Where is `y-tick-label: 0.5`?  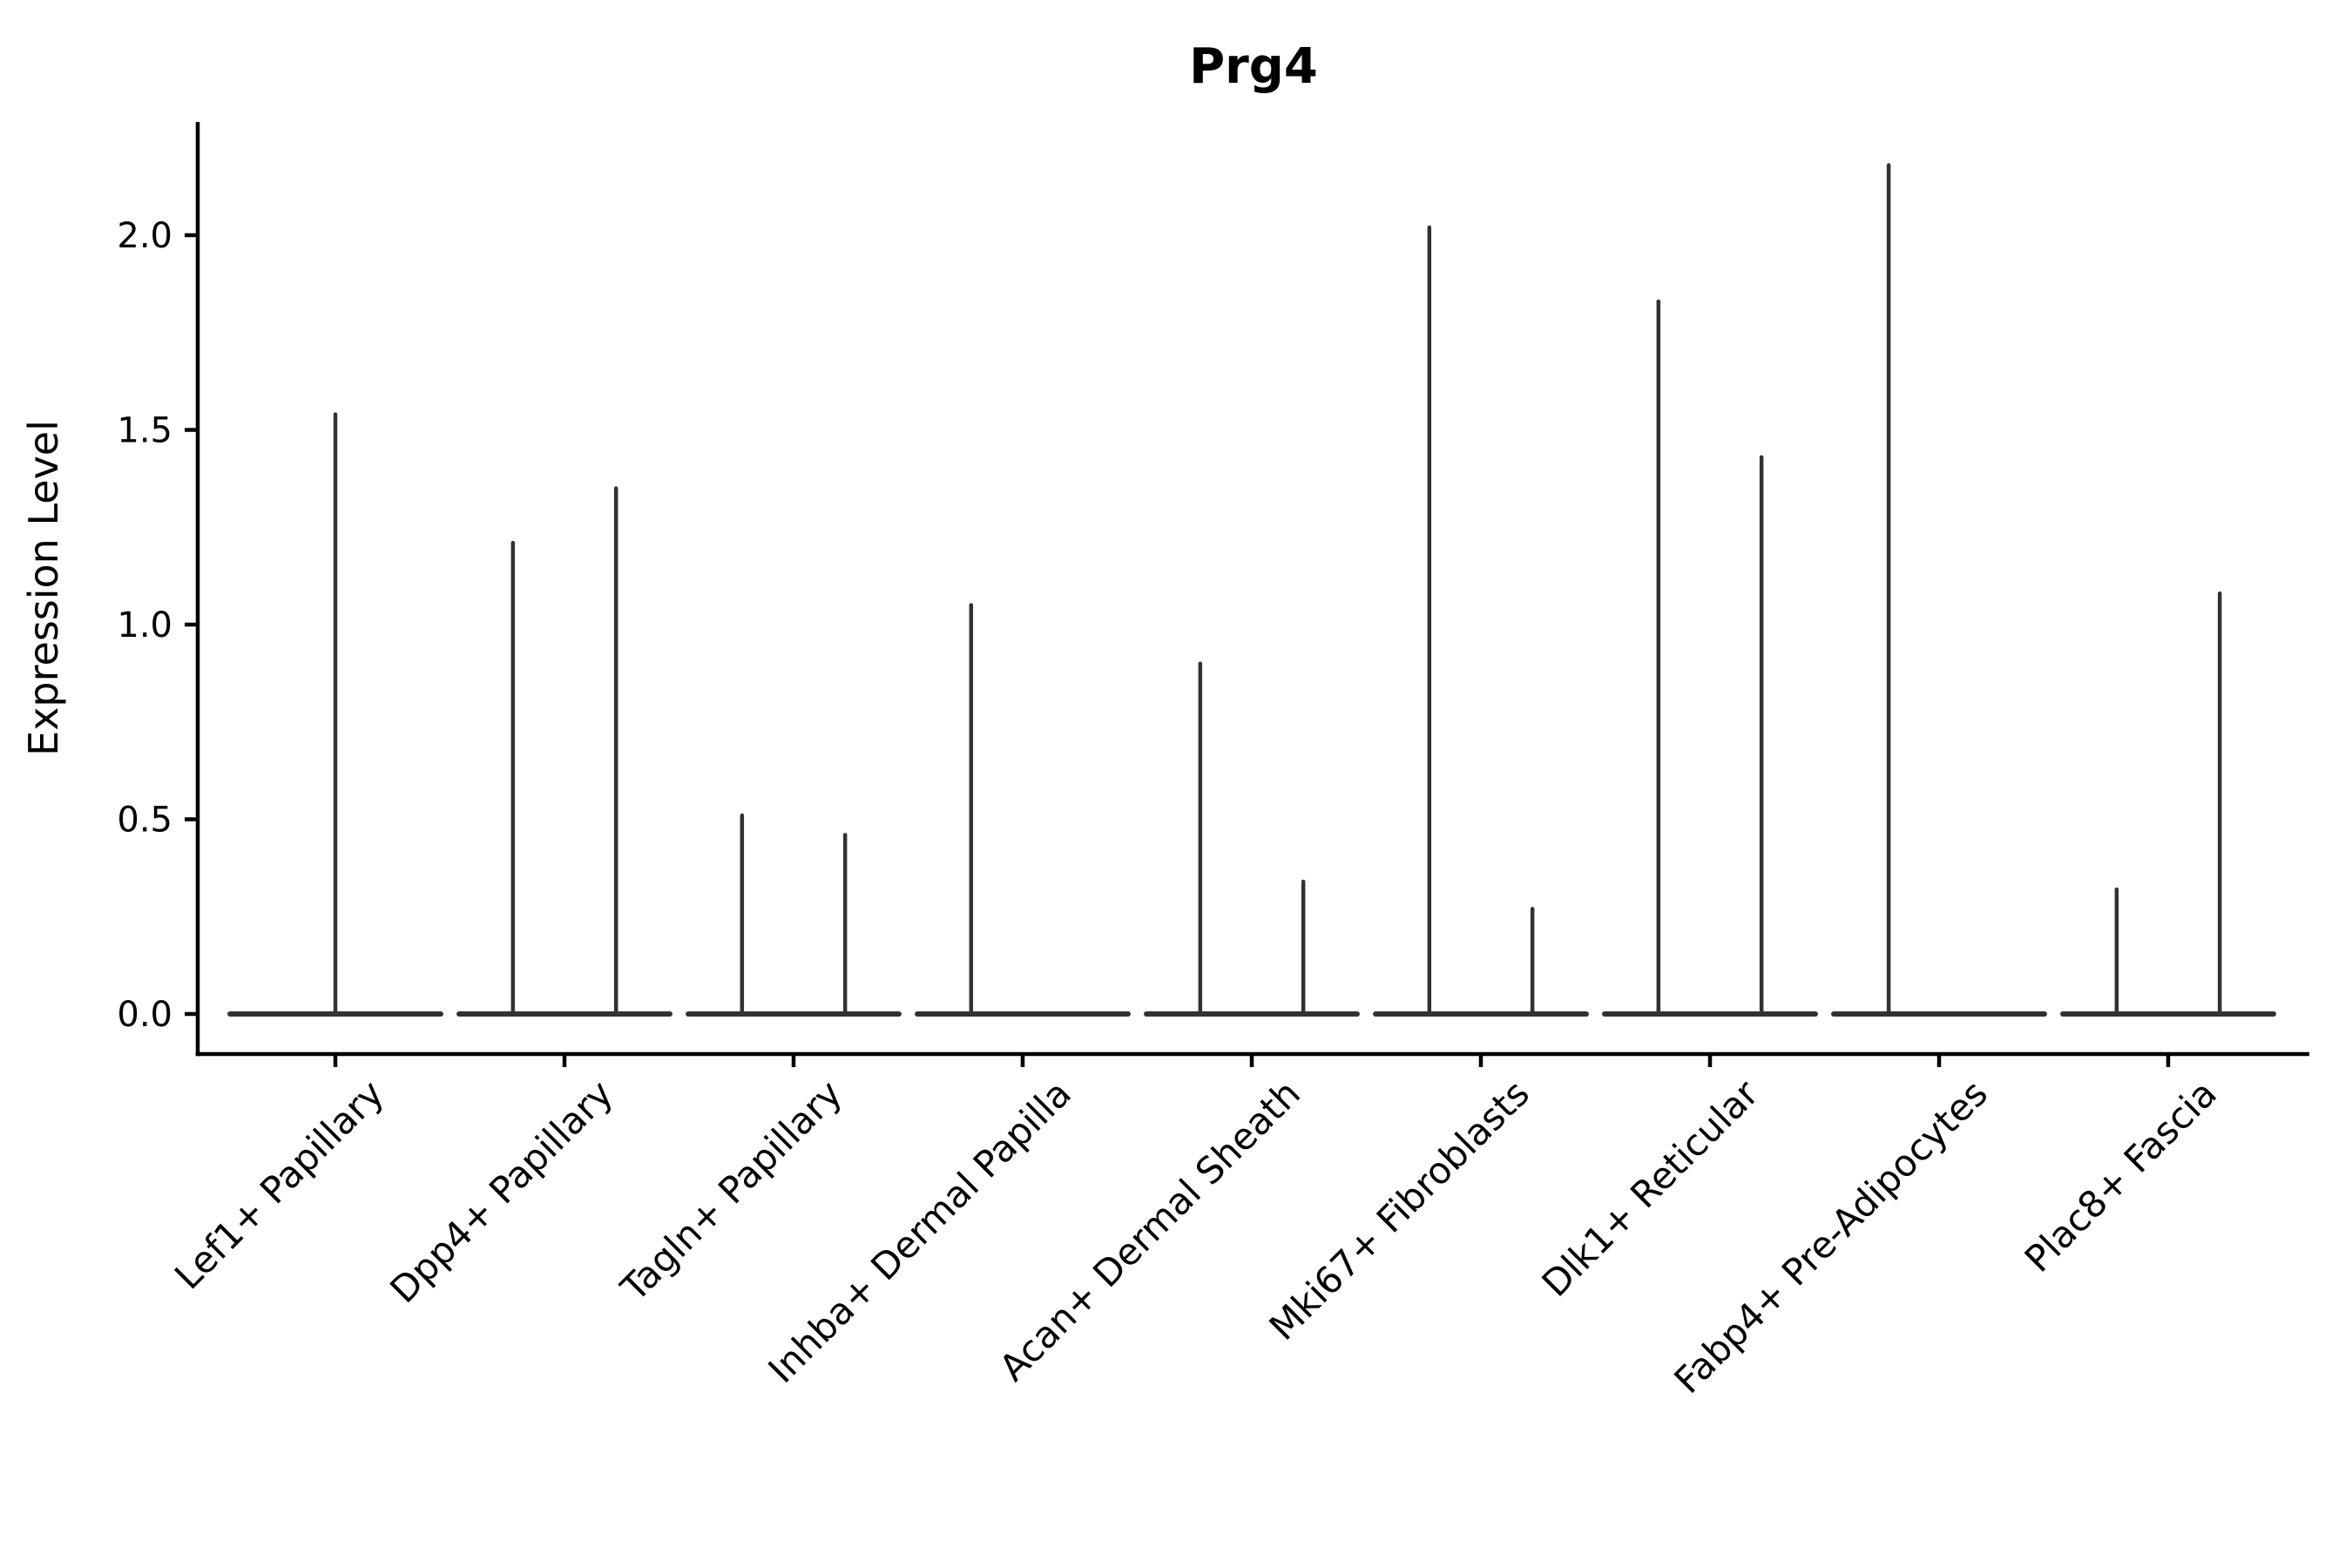
y-tick-label: 0.5 is located at coordinates (145, 821).